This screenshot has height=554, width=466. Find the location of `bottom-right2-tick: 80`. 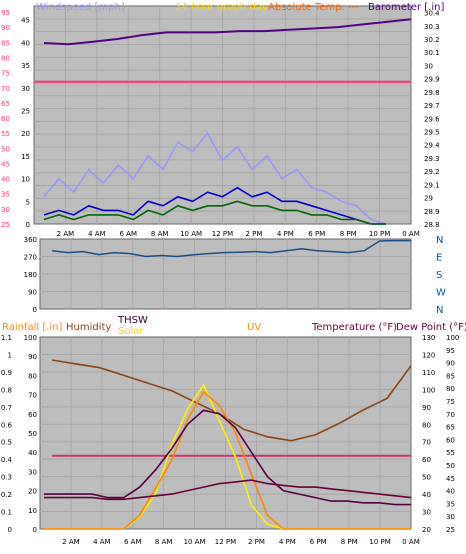

bottom-right2-tick: 80 is located at coordinates (450, 389).